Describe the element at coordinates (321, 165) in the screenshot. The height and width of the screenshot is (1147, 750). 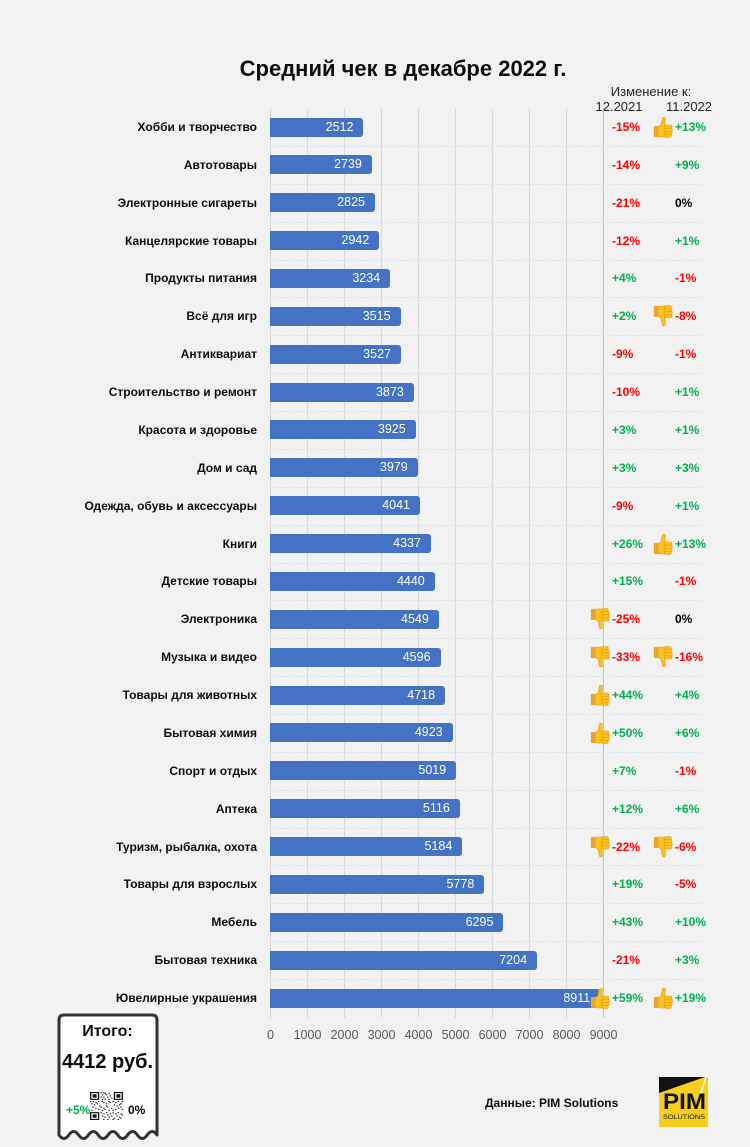
I see `bar: 2739` at that location.